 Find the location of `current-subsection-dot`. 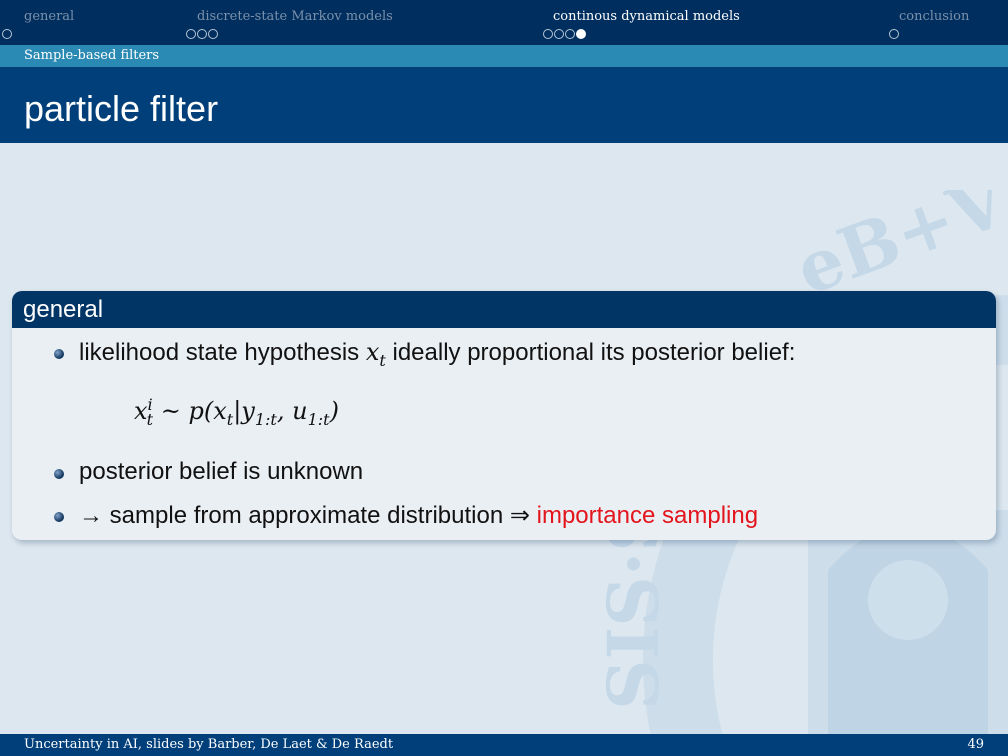

current-subsection-dot is located at coordinates (581, 34).